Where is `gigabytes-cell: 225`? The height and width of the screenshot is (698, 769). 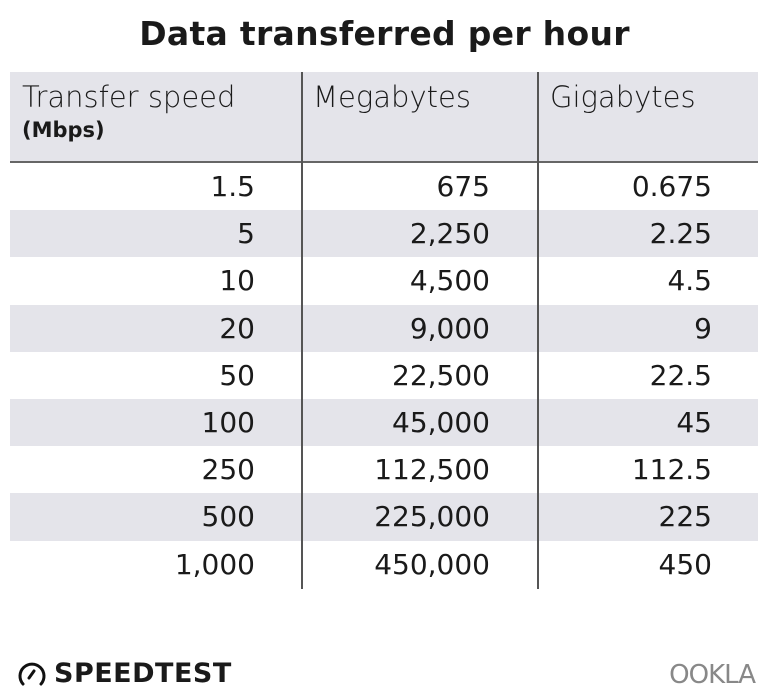 gigabytes-cell: 225 is located at coordinates (685, 517).